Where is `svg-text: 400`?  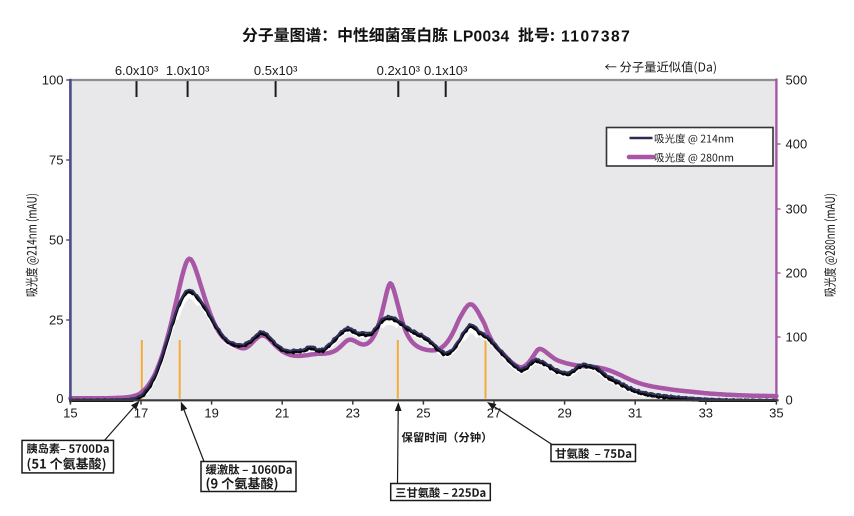
svg-text: 400 is located at coordinates (797, 144).